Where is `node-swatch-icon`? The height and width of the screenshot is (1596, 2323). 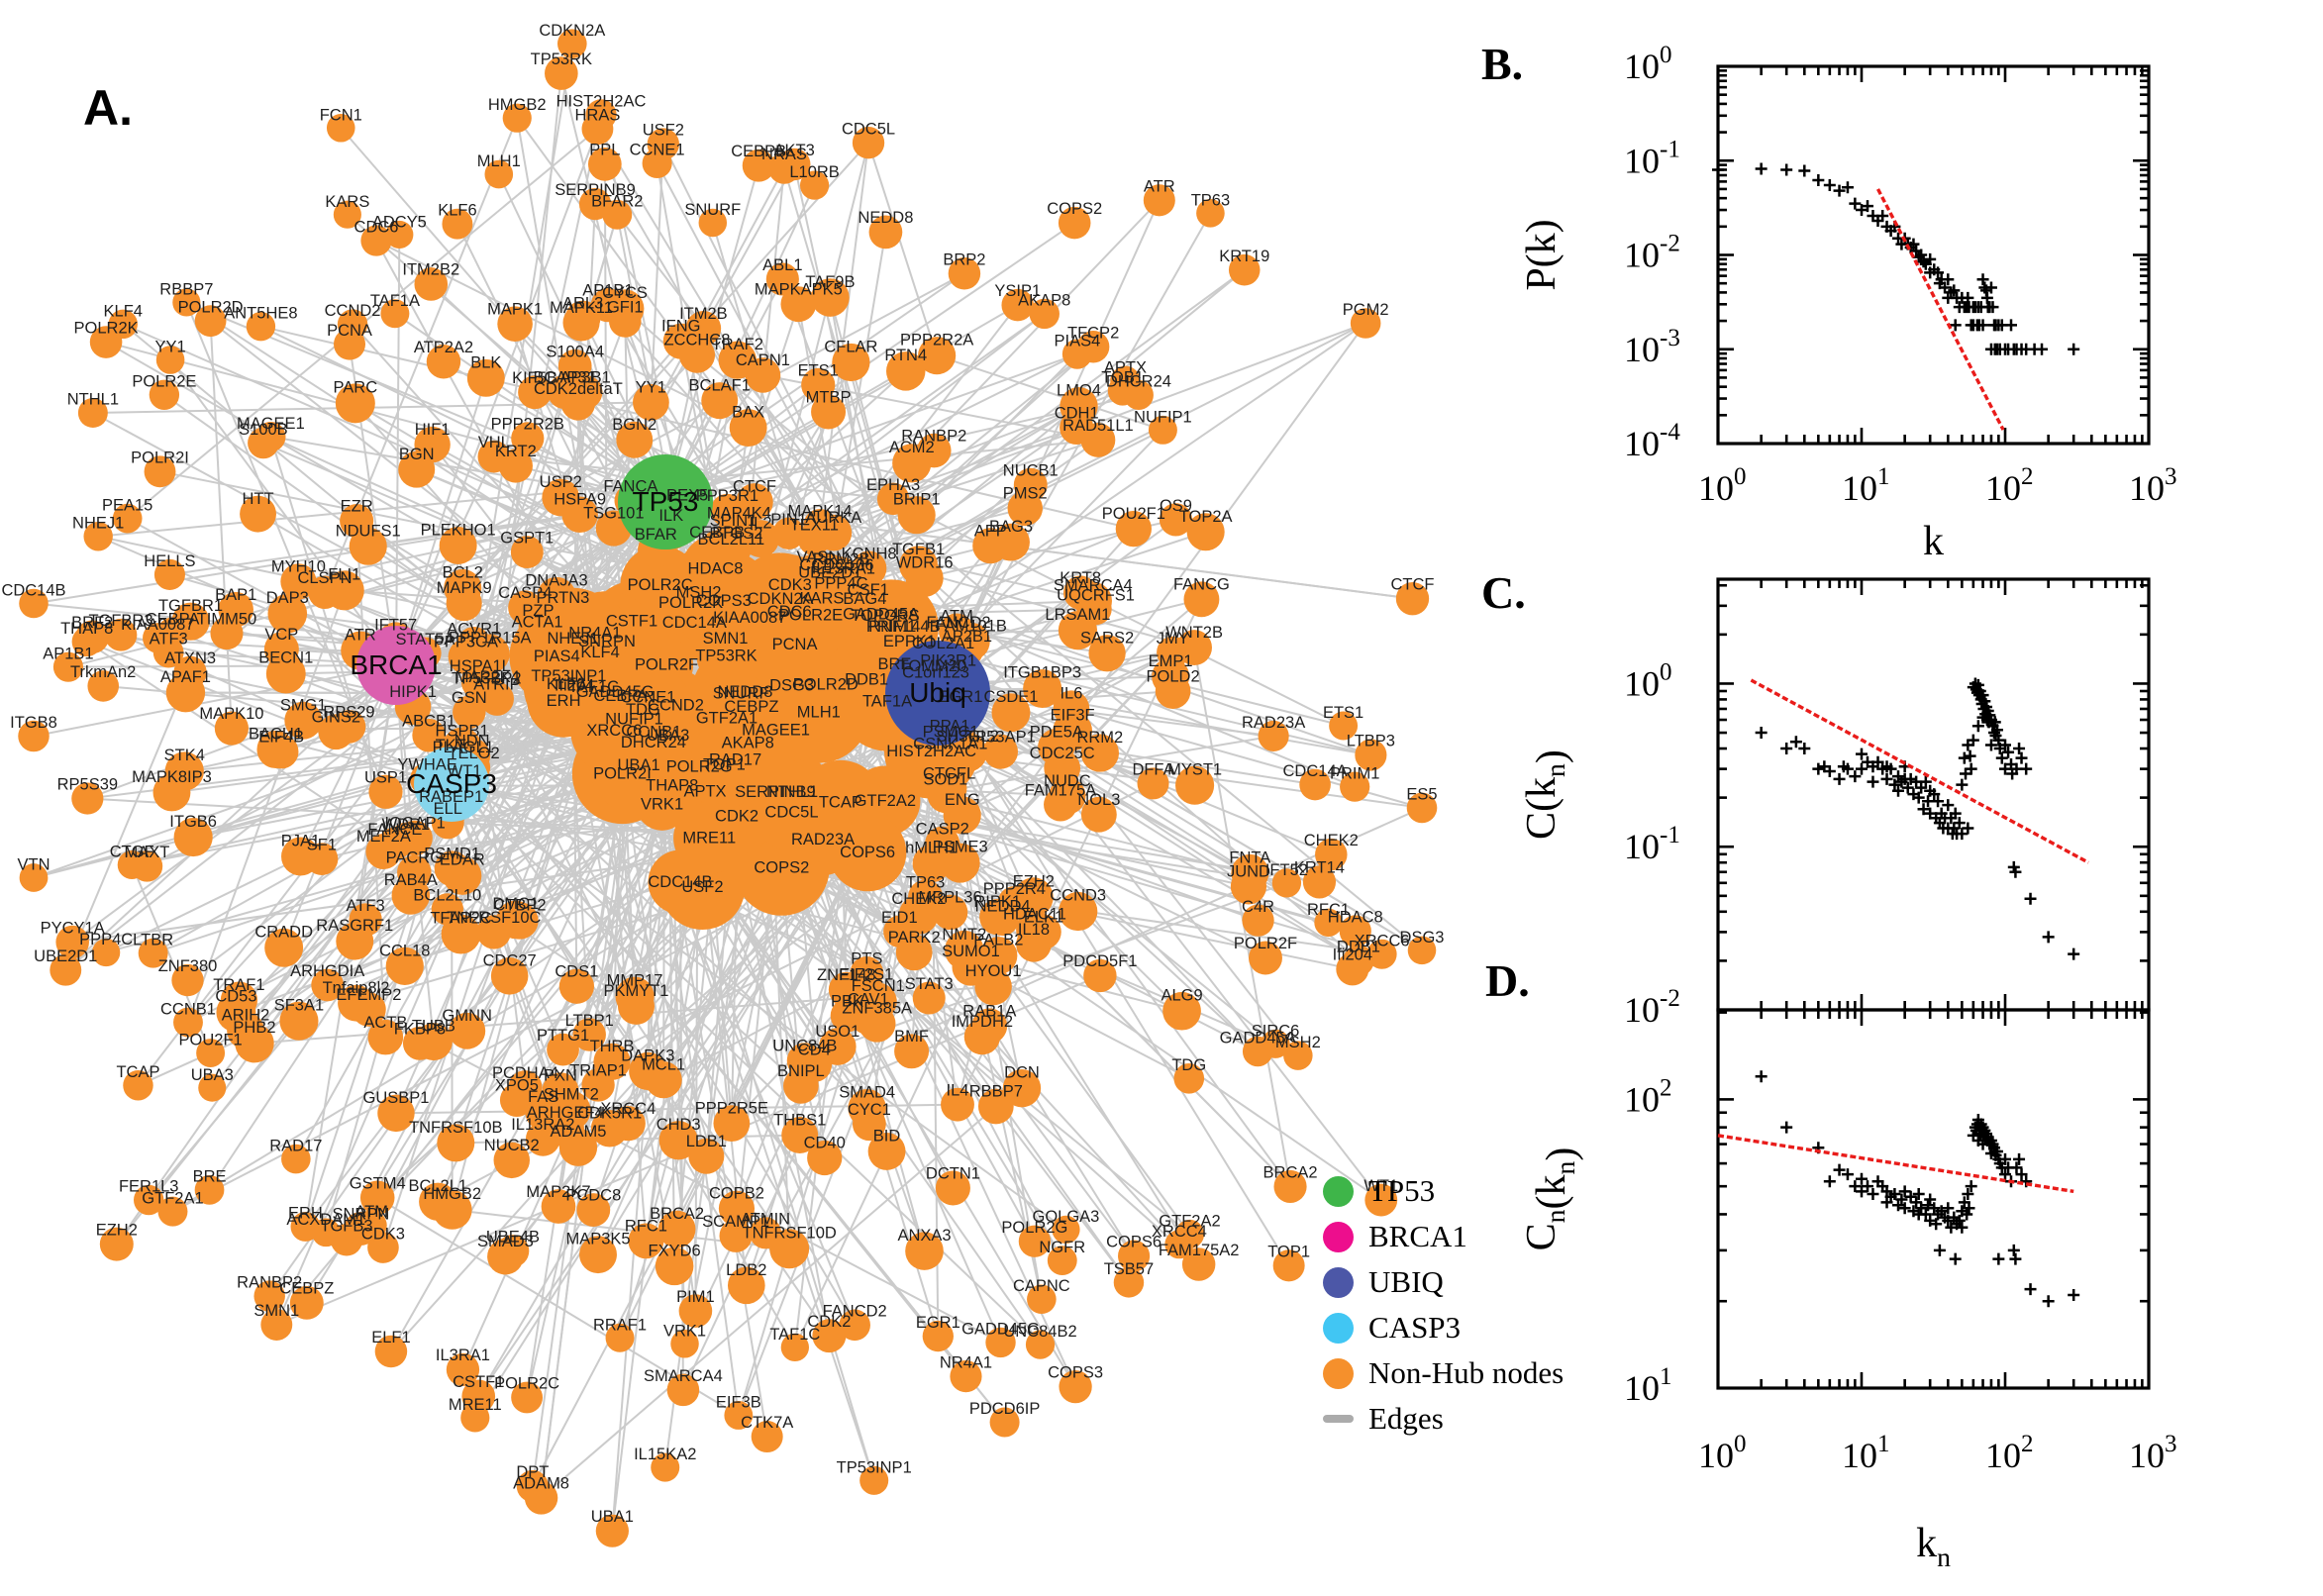
node-swatch-icon is located at coordinates (1338, 1373).